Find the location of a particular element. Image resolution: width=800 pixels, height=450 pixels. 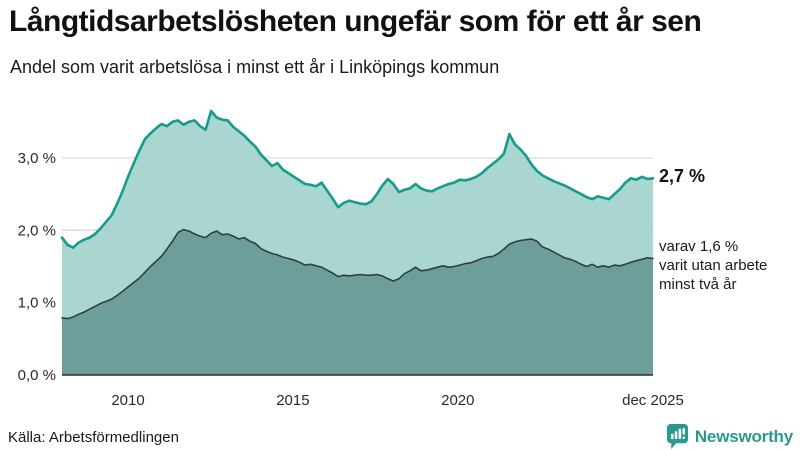

newsworthy-wordmark: Newsworthy is located at coordinates (743, 436).